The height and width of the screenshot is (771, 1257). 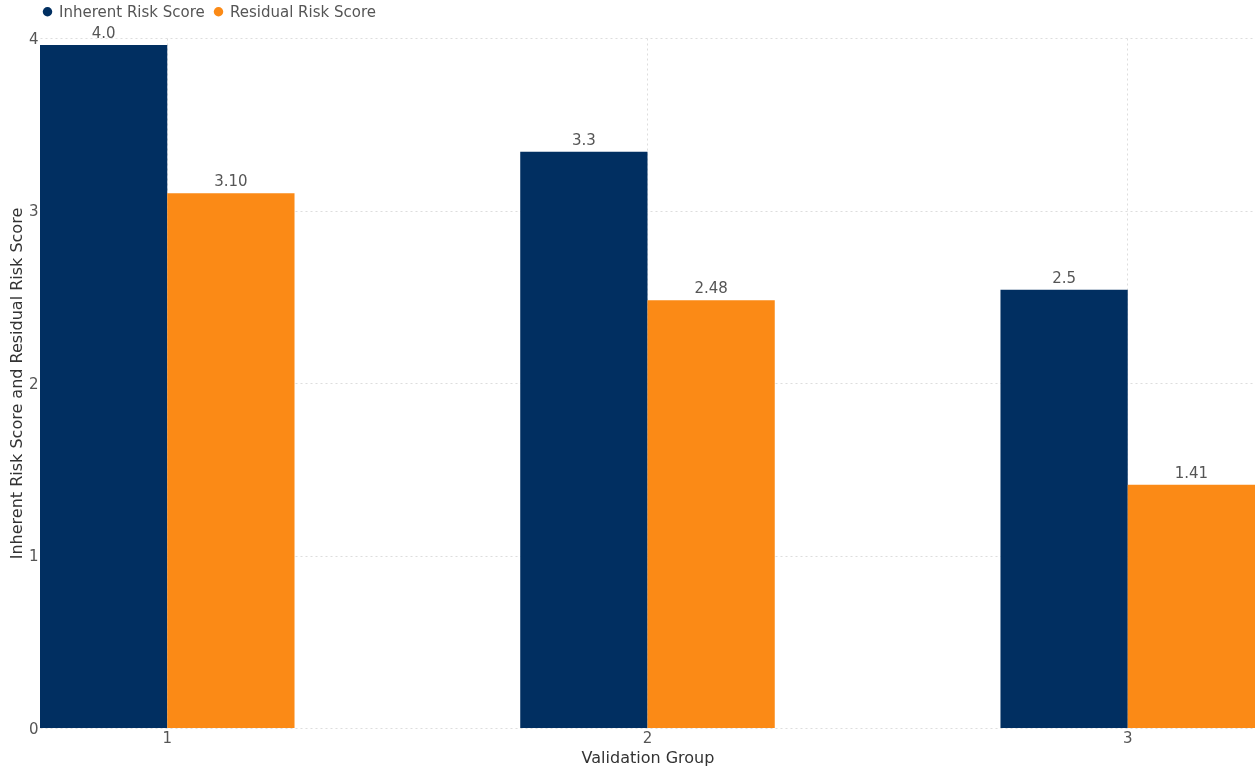 I want to click on x-tick-label: 1, so click(x=167, y=737).